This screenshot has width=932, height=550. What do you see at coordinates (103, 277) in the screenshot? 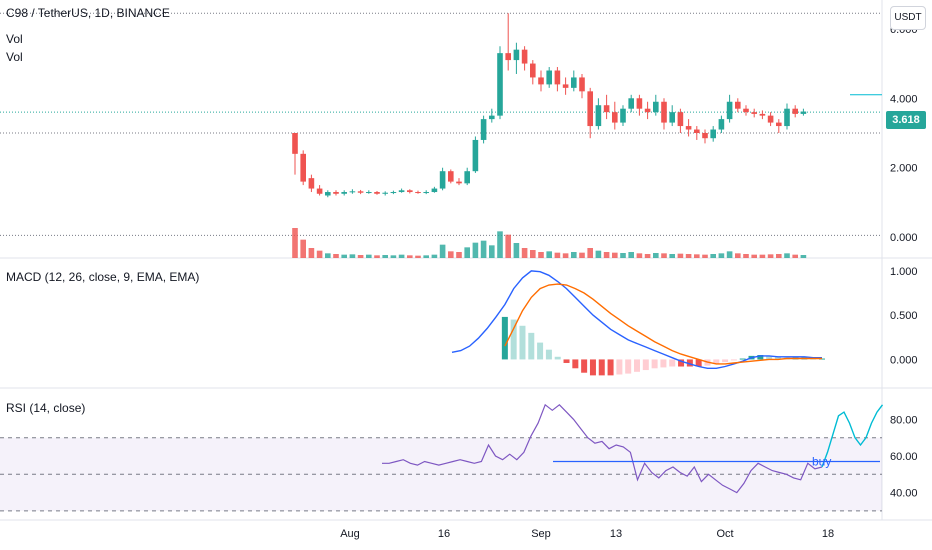
I see `macd-title: MACD (12, 26, close, 9, EMA, EMA)` at bounding box center [103, 277].